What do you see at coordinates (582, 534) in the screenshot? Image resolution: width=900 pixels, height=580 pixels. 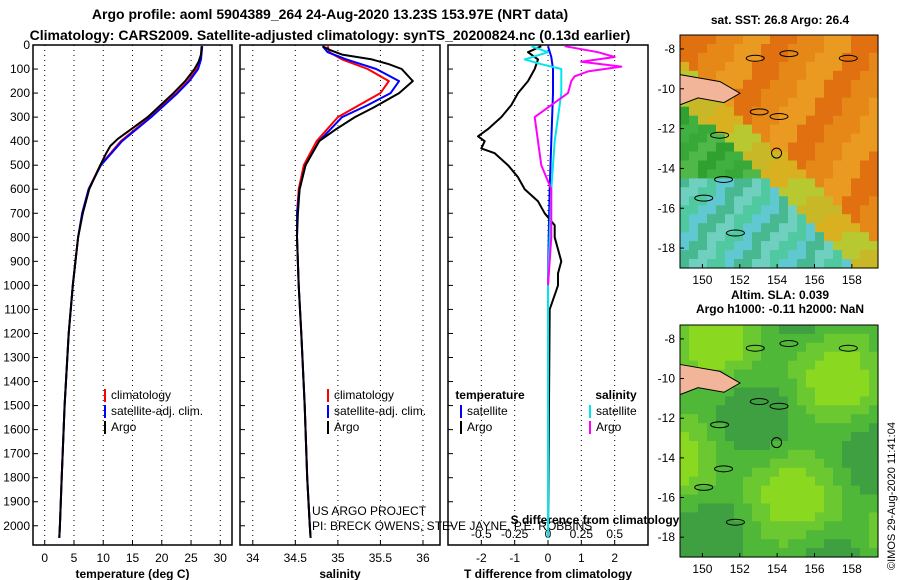 I see `top-tick-label: 0.25` at bounding box center [582, 534].